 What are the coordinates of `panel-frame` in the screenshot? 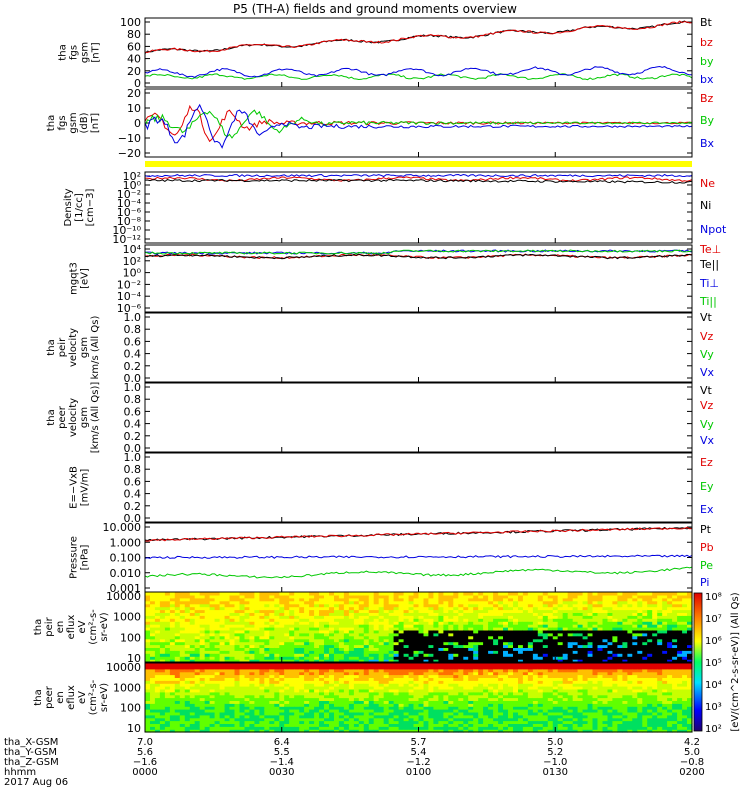 It's located at (418, 487).